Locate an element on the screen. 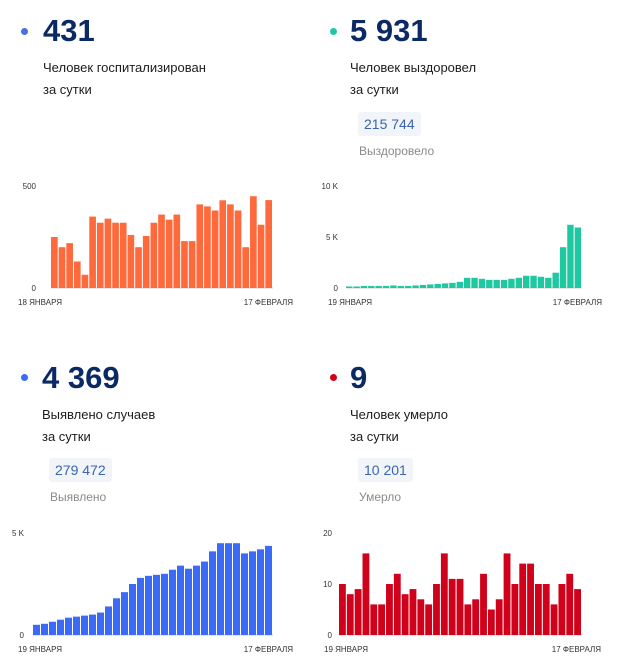 This screenshot has height=672, width=628. deaths-chart: 0 10 20 19 ЯНВАРЯ 17 ФЕВРАЛЯ is located at coordinates (462, 591).